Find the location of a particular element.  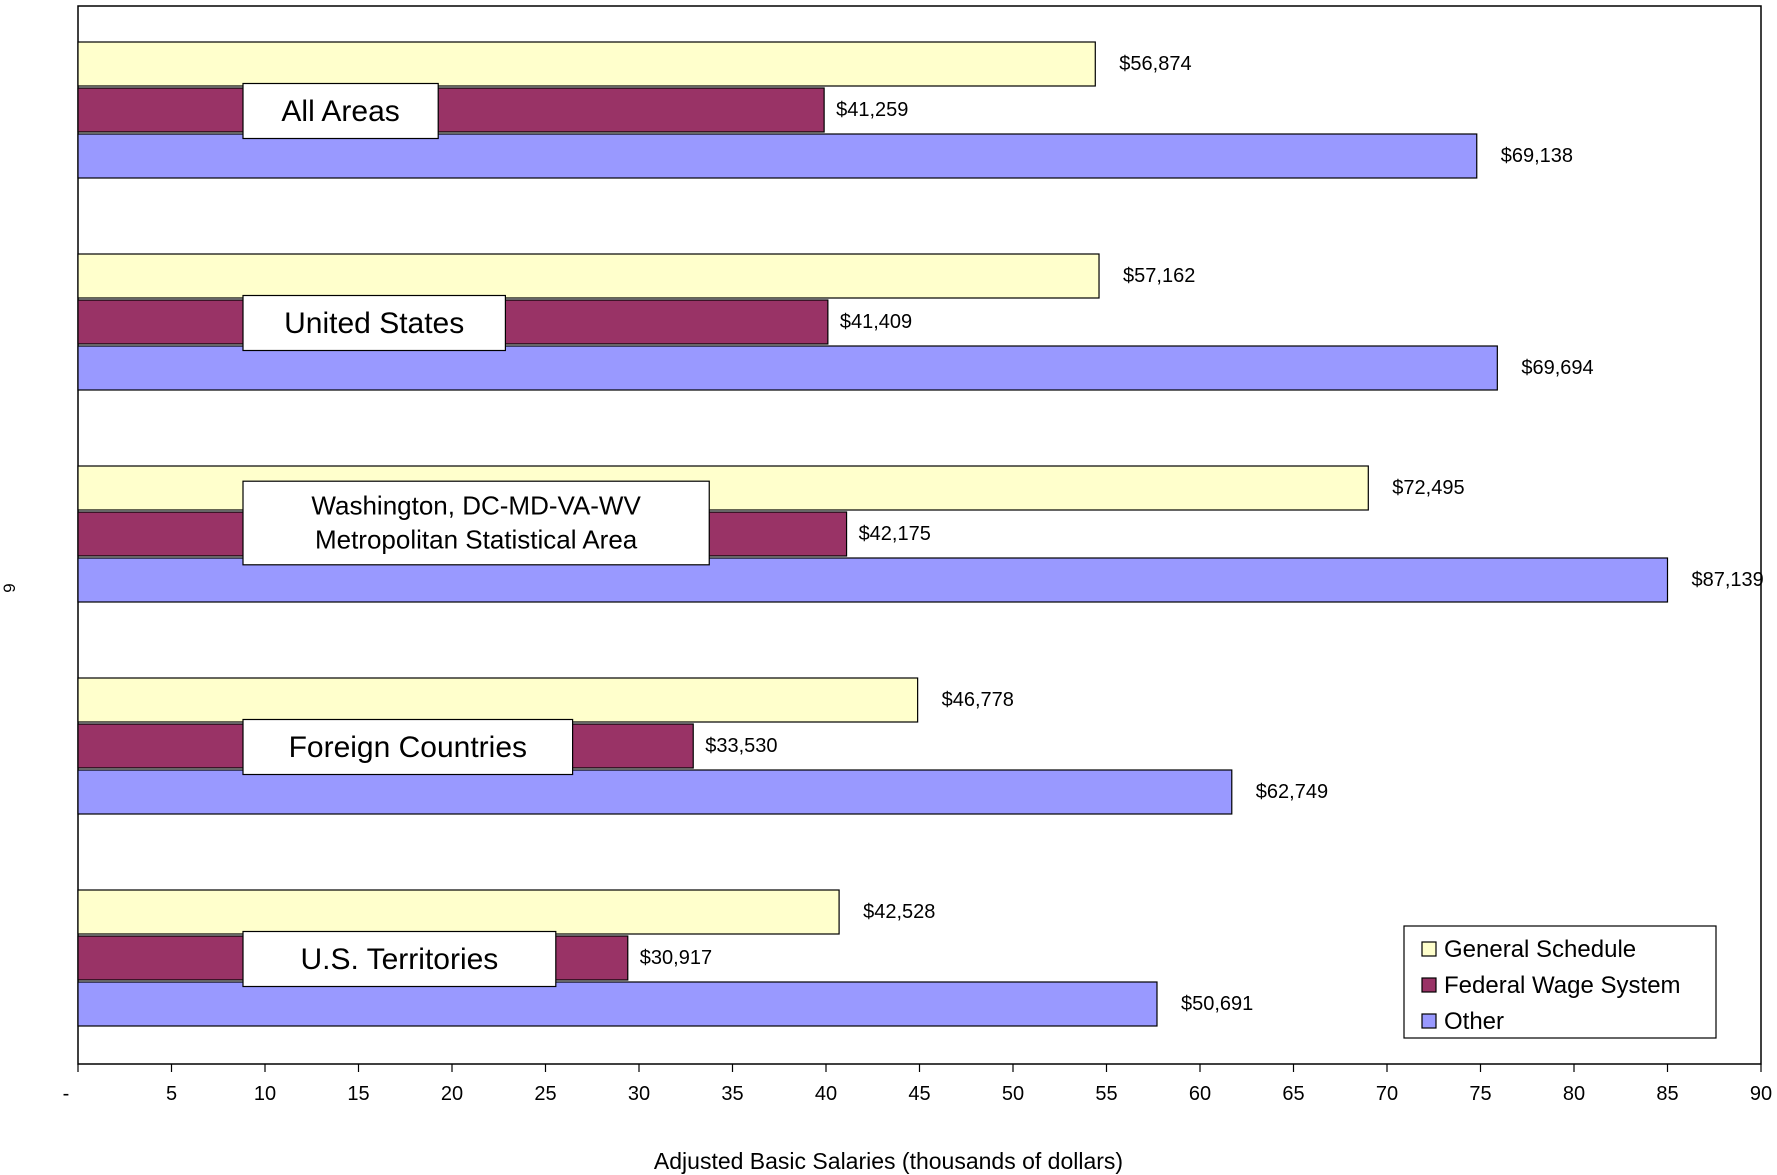

value-label-u-s-territories-federal-wage-system: $30,917 is located at coordinates (676, 958).